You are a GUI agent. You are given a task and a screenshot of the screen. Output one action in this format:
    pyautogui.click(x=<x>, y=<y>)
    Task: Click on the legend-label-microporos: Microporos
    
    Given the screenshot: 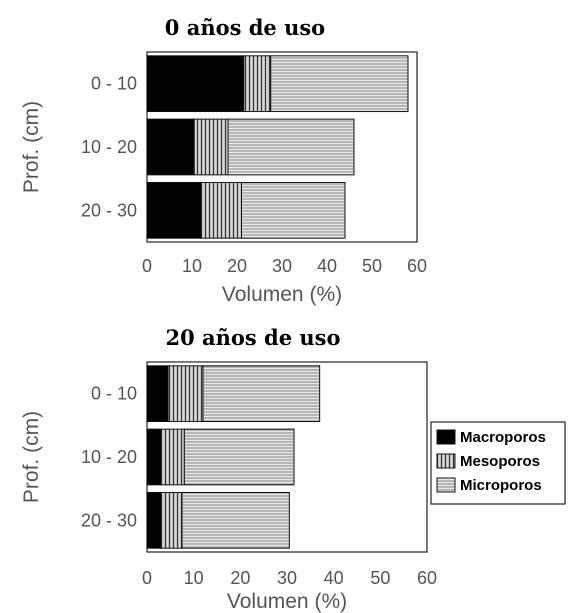 What is the action you would take?
    pyautogui.click(x=501, y=485)
    